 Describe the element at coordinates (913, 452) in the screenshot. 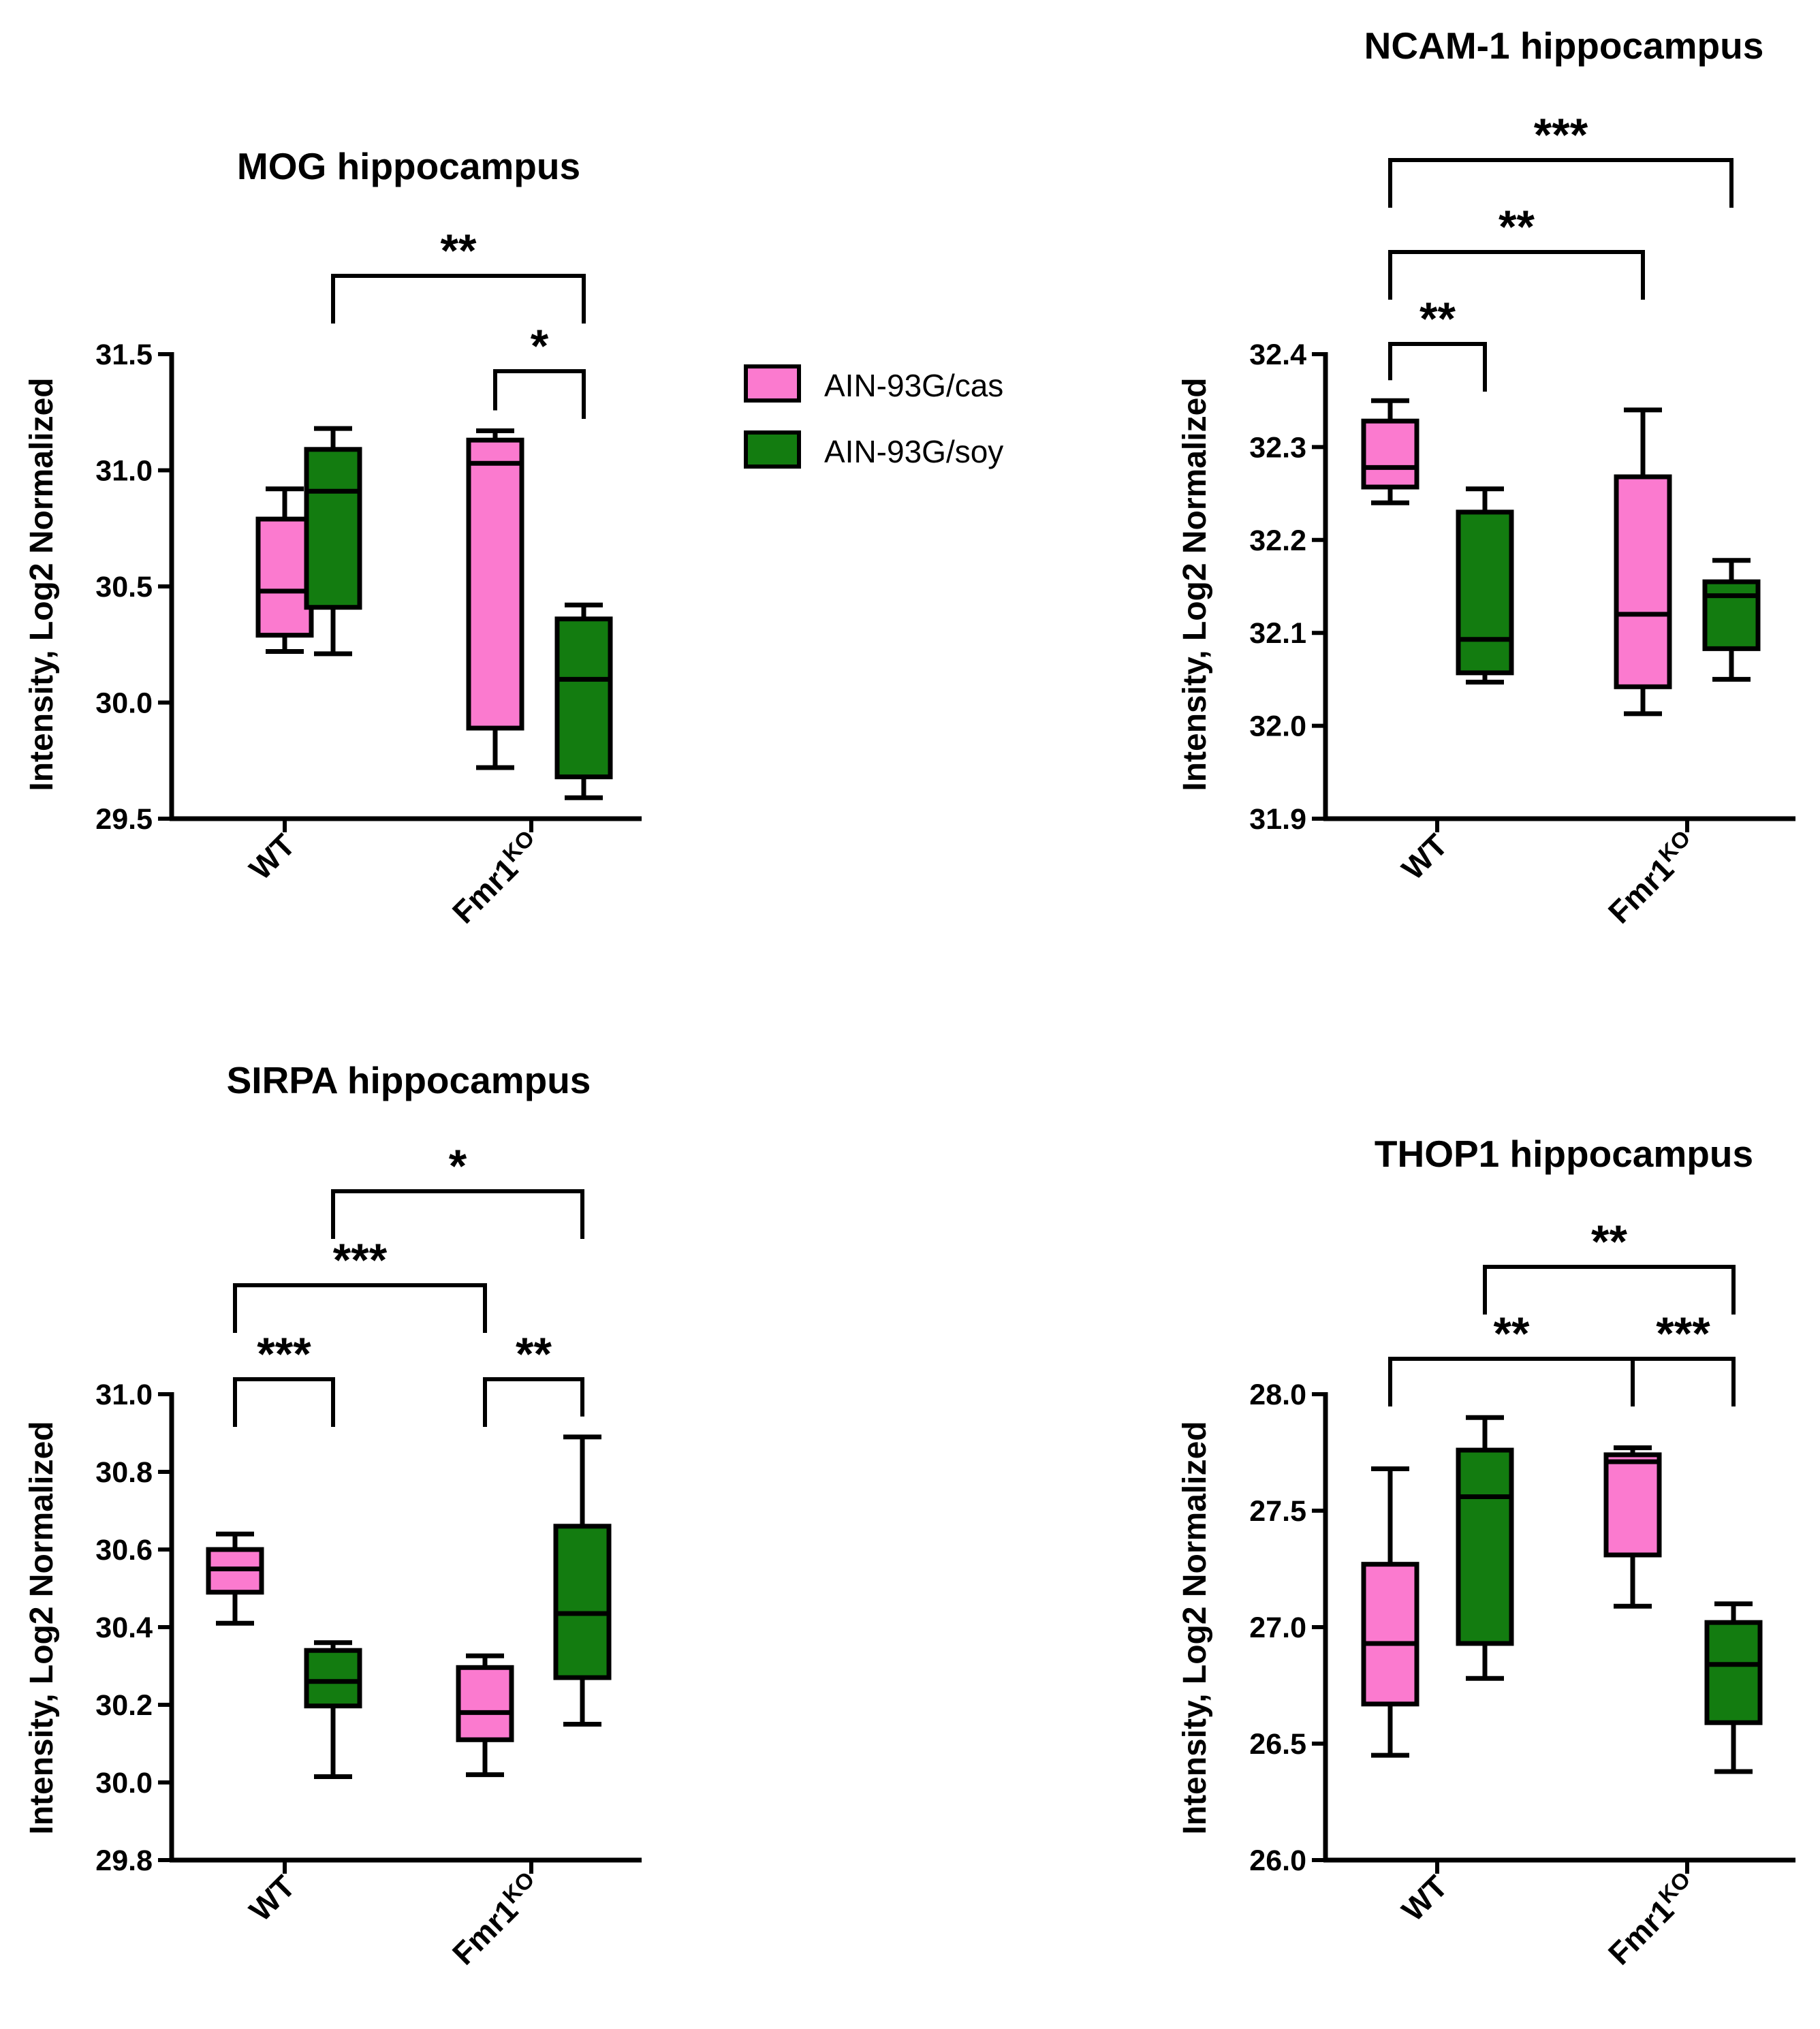

I see `legend-label-soy: AIN-93G/soy` at that location.